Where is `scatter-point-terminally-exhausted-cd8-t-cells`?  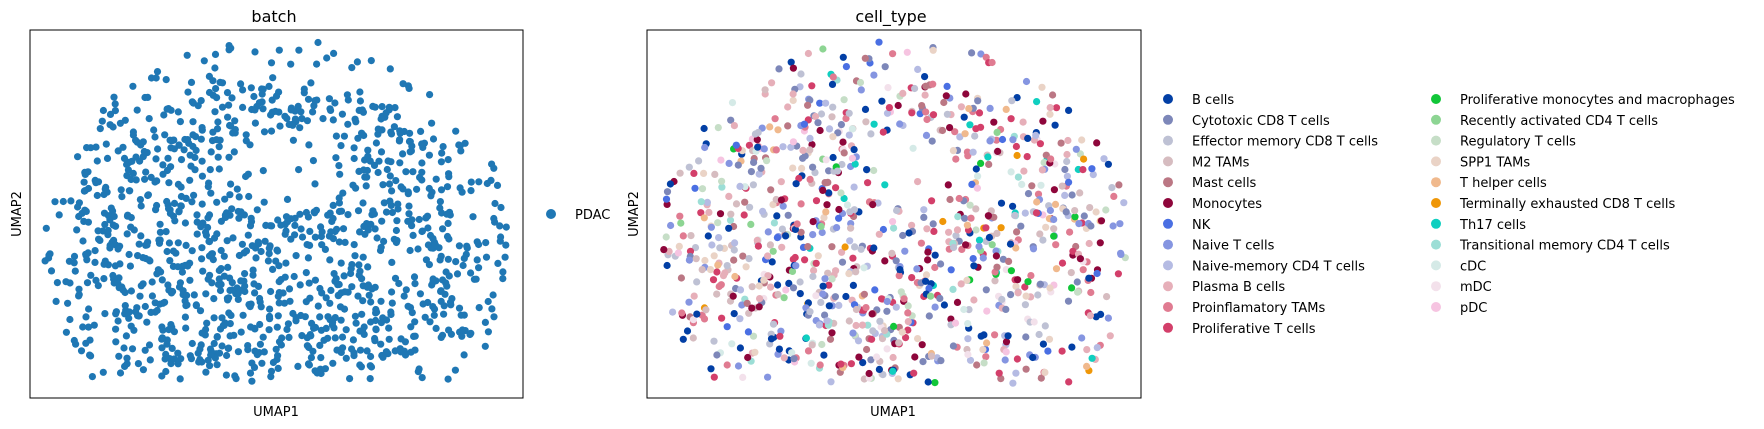
scatter-point-terminally-exhausted-cd8-t-cells is located at coordinates (943, 221).